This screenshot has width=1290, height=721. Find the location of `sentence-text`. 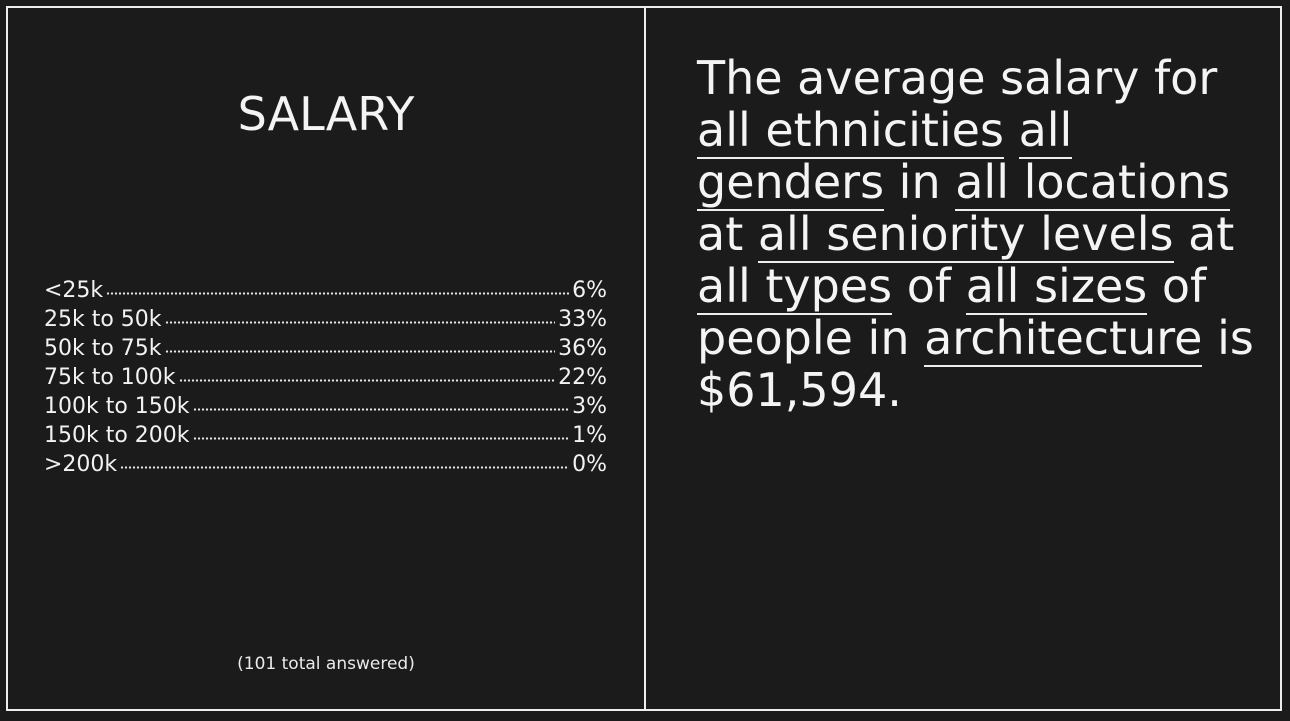

sentence-text is located at coordinates (1011, 130).